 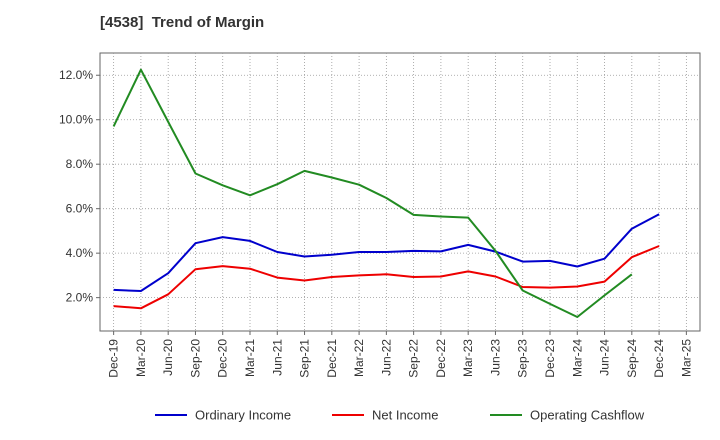 What do you see at coordinates (577, 358) in the screenshot?
I see `x-tick-label: Mar-24` at bounding box center [577, 358].